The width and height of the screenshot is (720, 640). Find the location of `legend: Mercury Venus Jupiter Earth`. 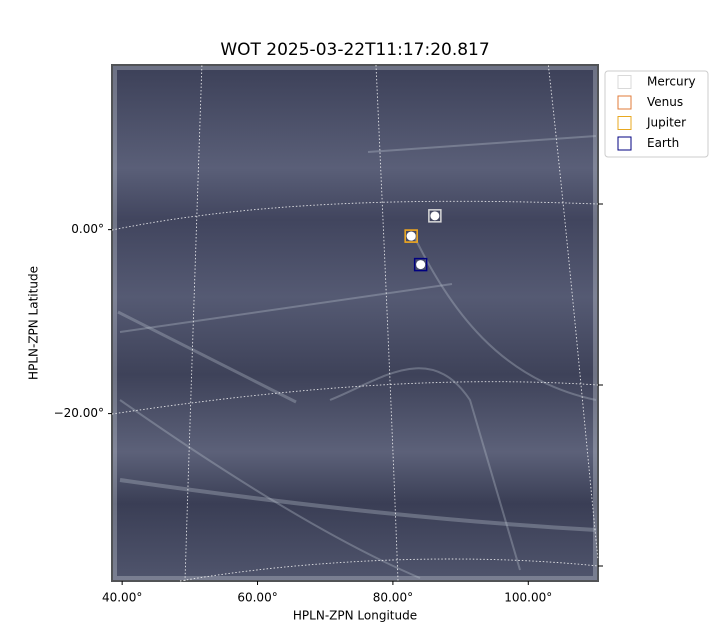

legend: Mercury Venus Jupiter Earth is located at coordinates (656, 113).